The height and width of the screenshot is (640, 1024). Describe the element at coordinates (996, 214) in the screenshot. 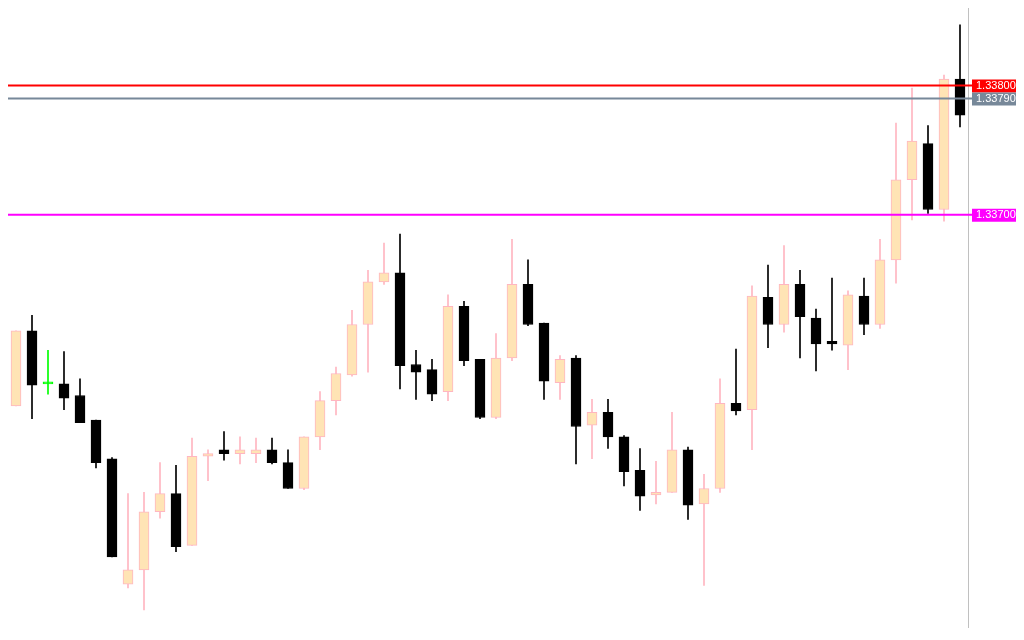

I see `ref-line-label: 1.33700` at that location.